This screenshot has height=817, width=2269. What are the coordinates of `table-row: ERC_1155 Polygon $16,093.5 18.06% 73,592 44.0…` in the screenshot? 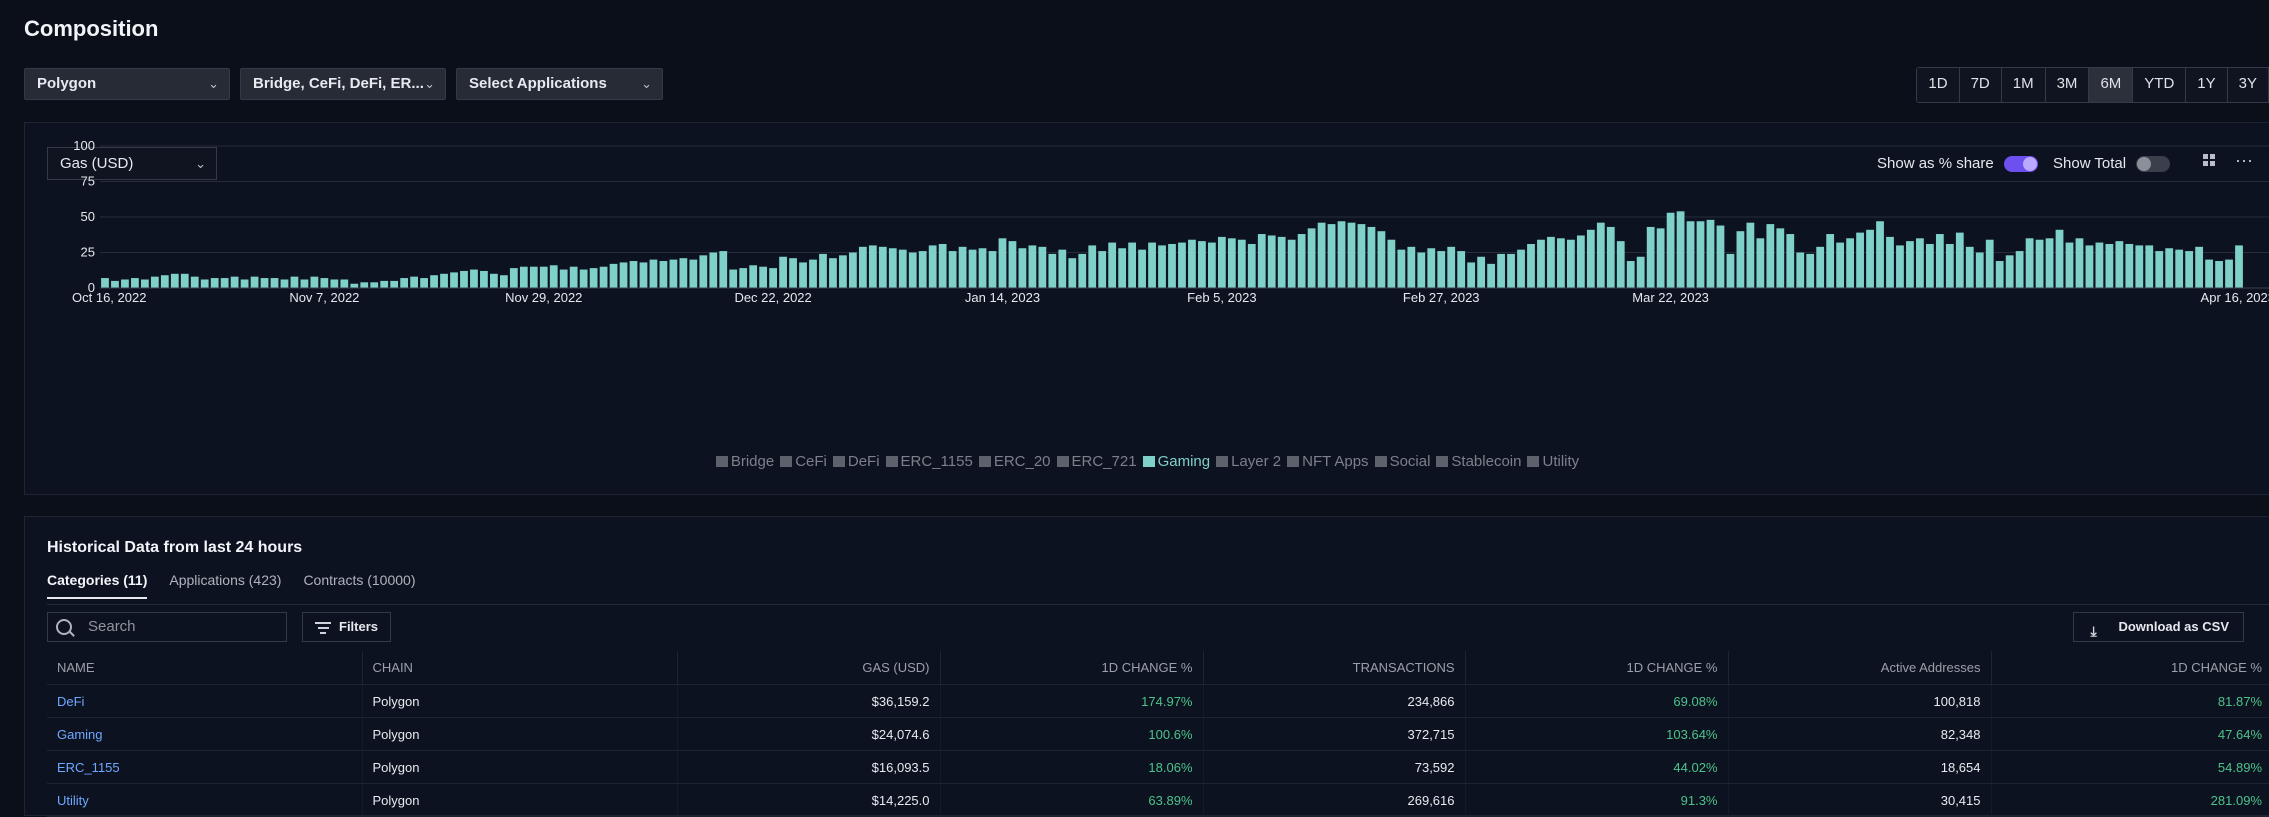 It's located at (1158, 767).